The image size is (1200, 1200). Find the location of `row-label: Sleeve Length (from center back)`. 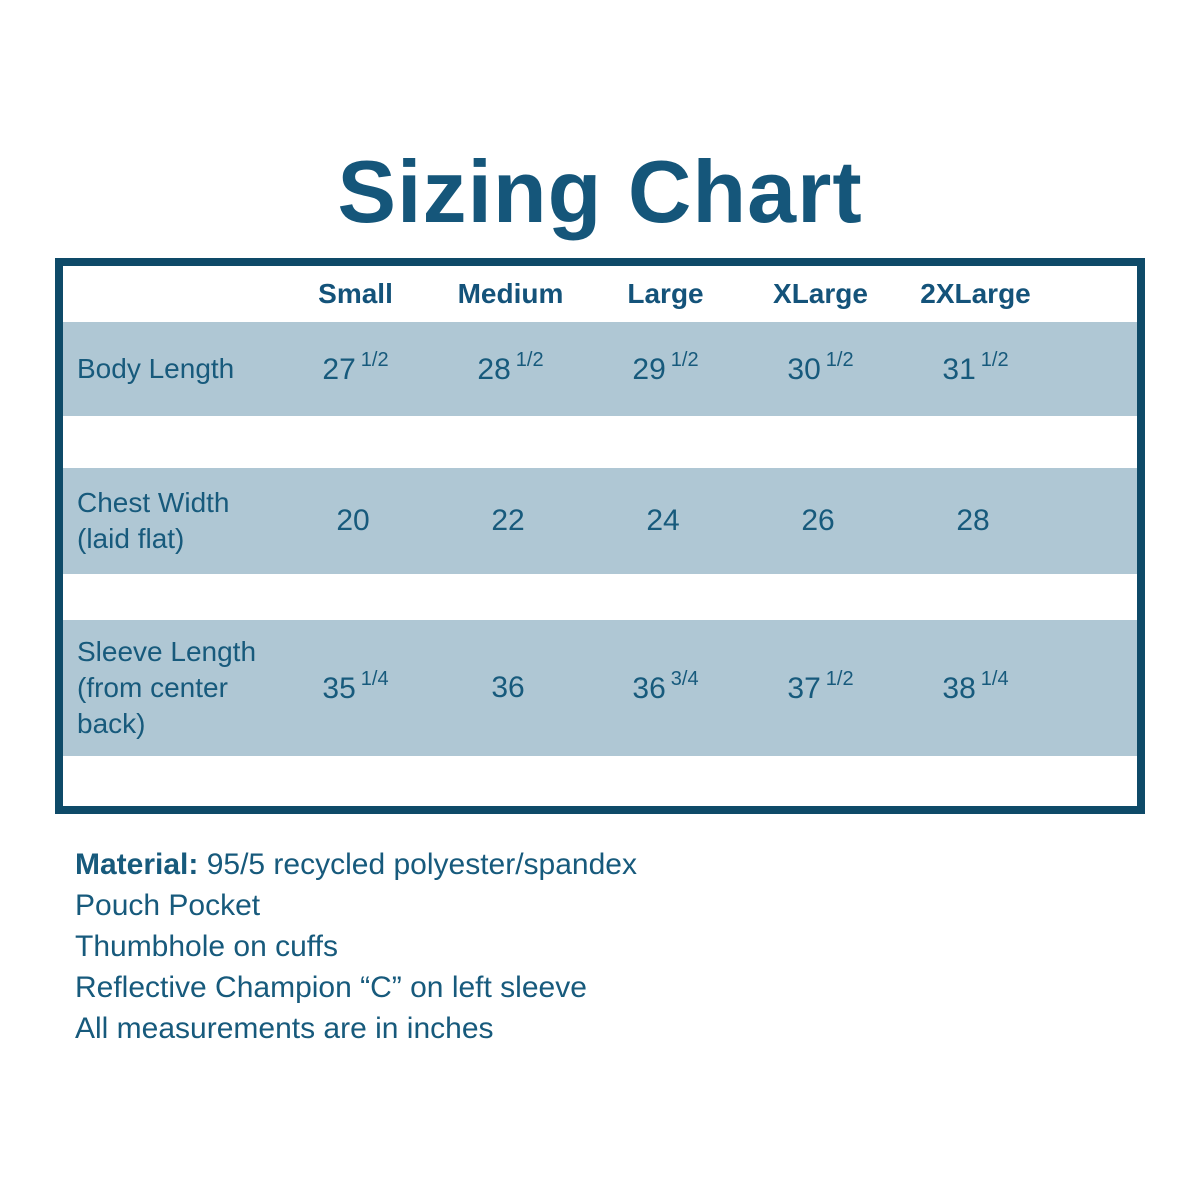

row-label: Sleeve Length (from center back) is located at coordinates (167, 687).